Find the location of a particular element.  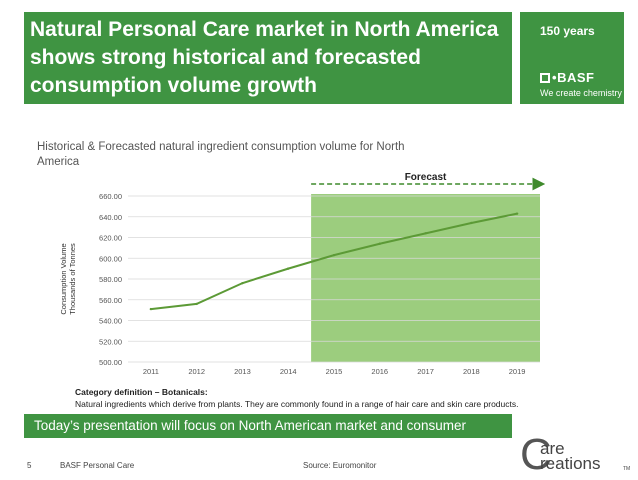

source-note: Source: Euromonitor is located at coordinates (340, 465).